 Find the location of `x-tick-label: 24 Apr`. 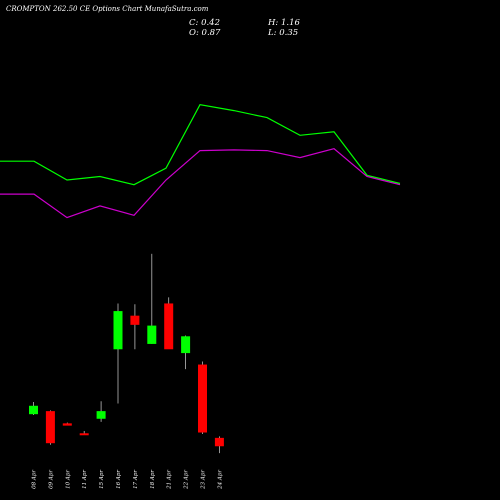

x-tick-label: 24 Apr is located at coordinates (220, 480).